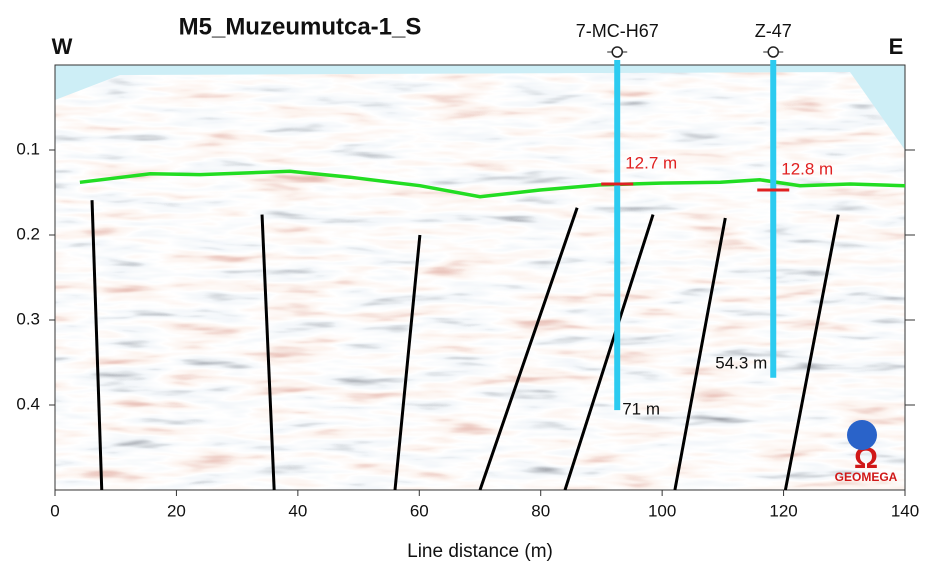 The image size is (926, 566). What do you see at coordinates (651, 162) in the screenshot?
I see `marker-label: 12.7 m` at bounding box center [651, 162].